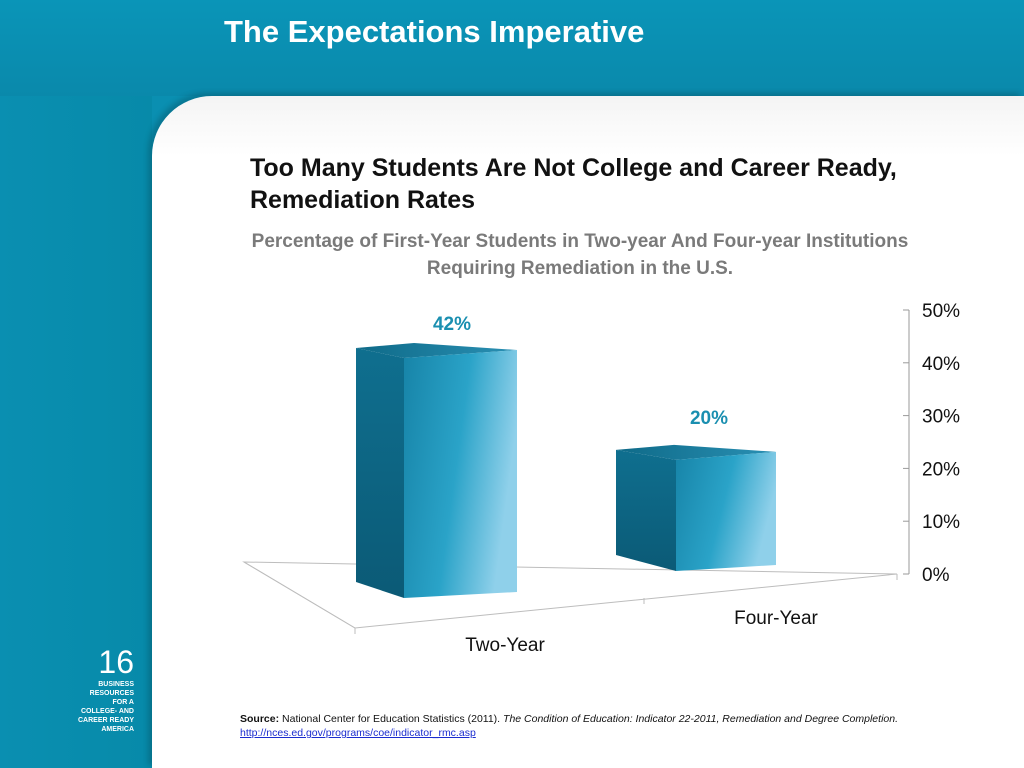 This screenshot has width=1024, height=768. What do you see at coordinates (76, 432) in the screenshot?
I see `left-rail` at bounding box center [76, 432].